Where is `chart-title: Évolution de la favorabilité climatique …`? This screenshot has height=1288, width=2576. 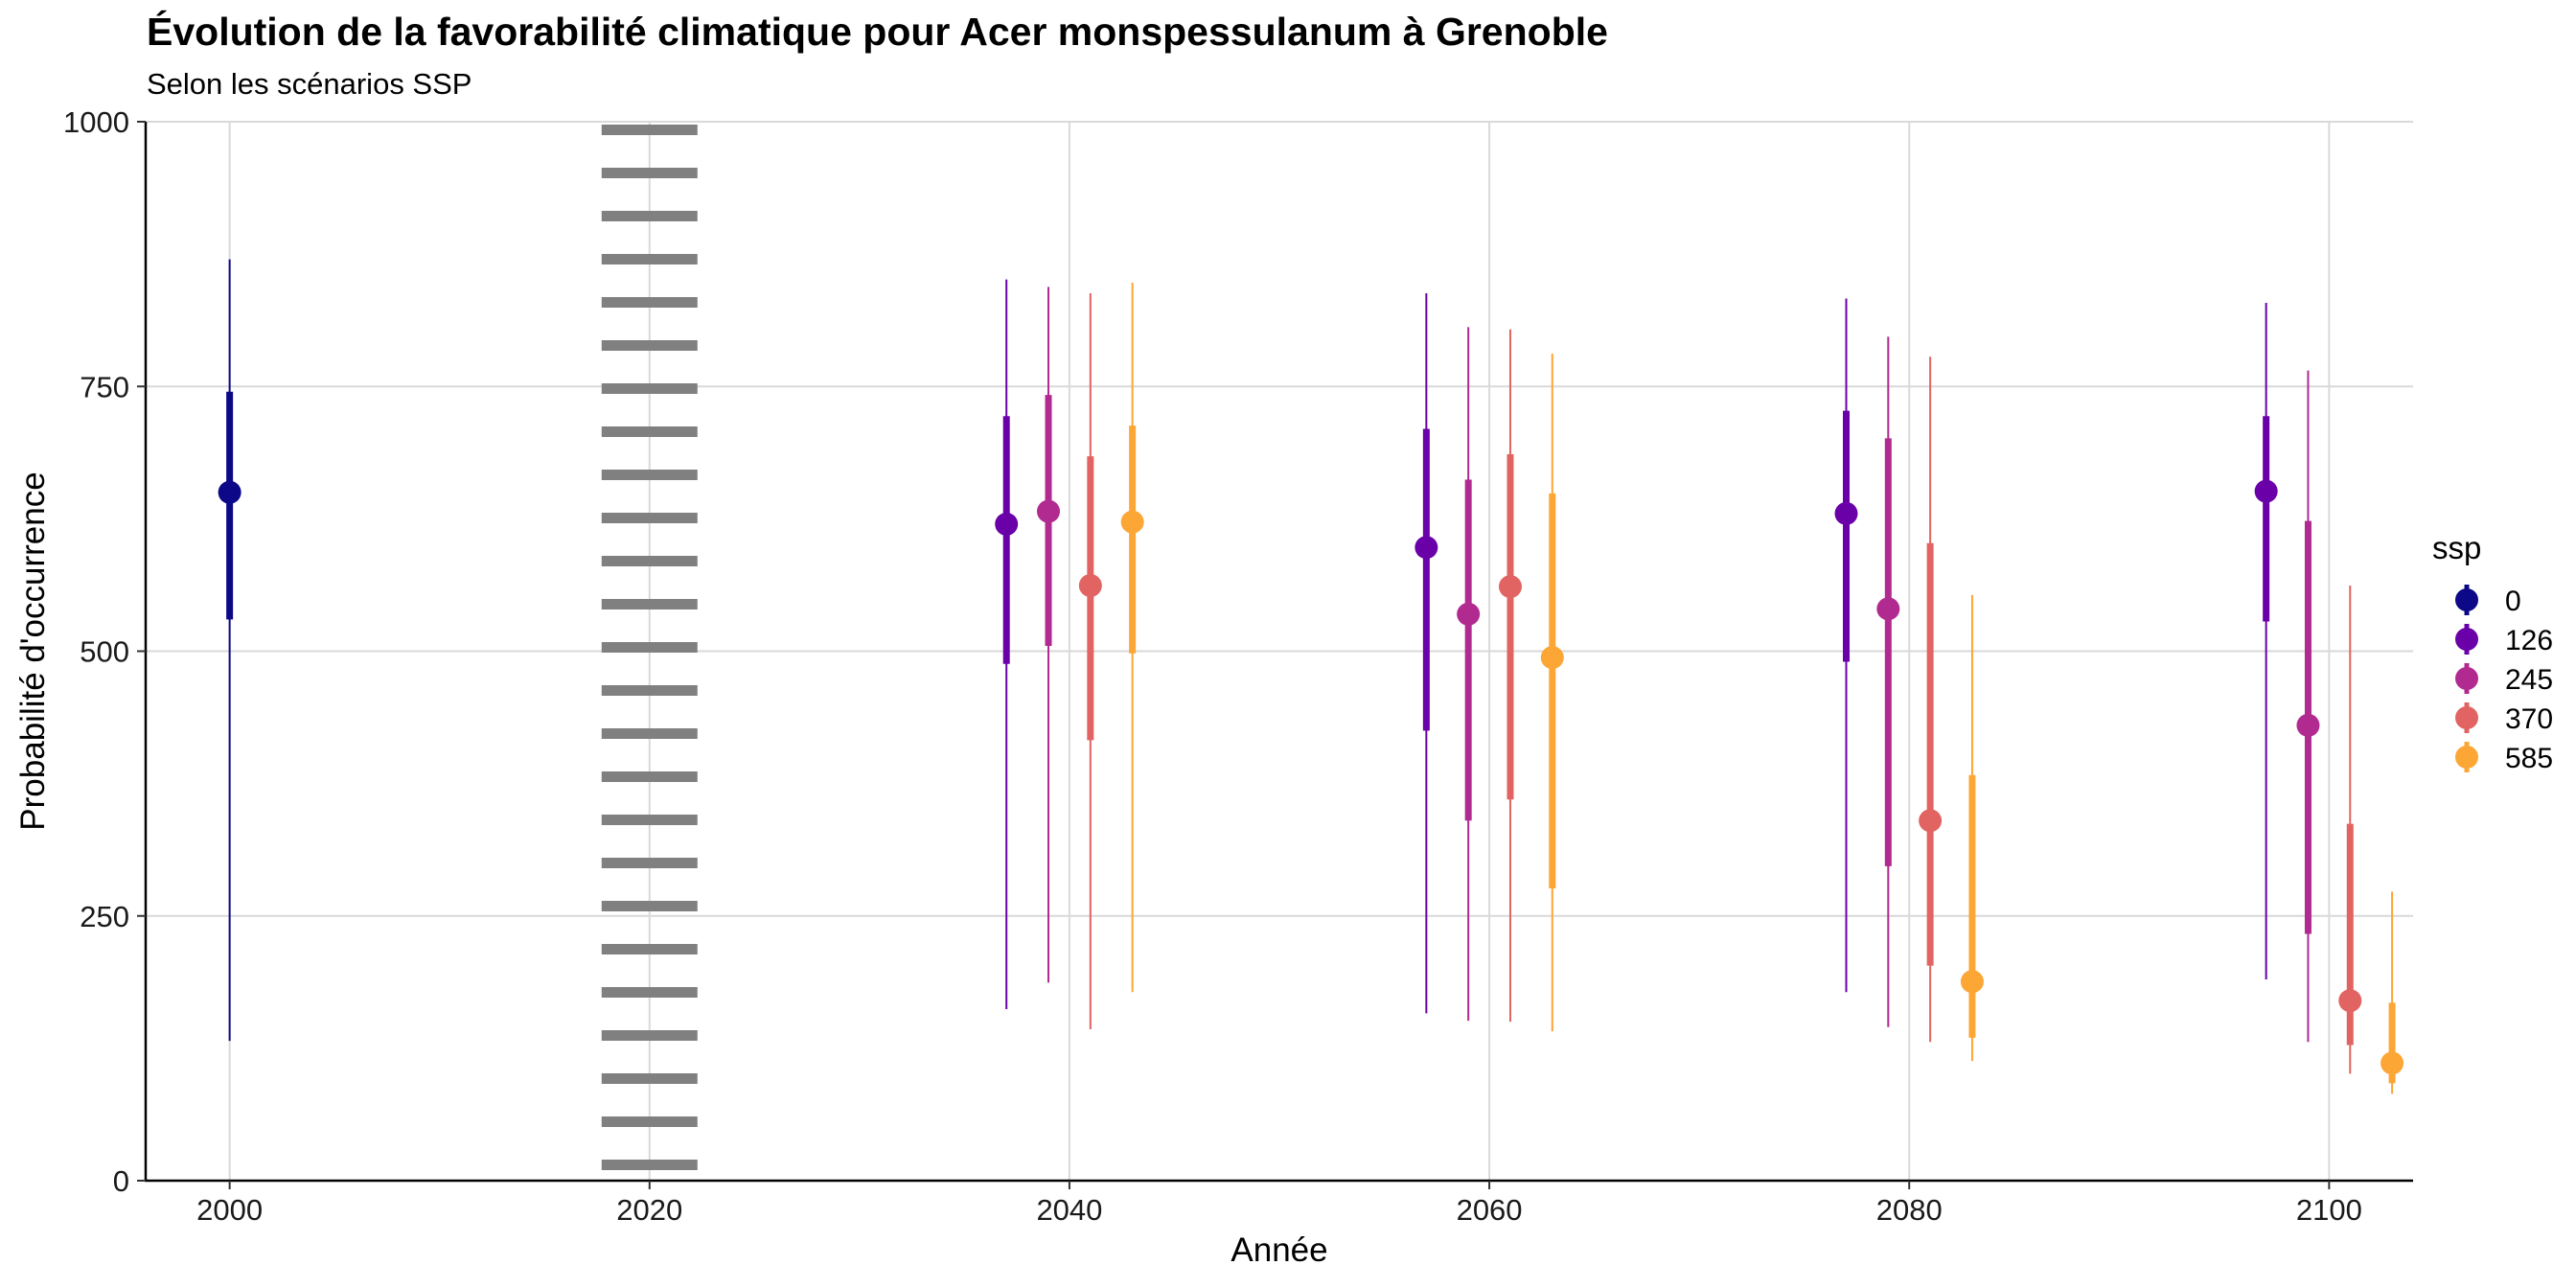
chart-title: Évolution de la favorabilité climatique … is located at coordinates (877, 32).